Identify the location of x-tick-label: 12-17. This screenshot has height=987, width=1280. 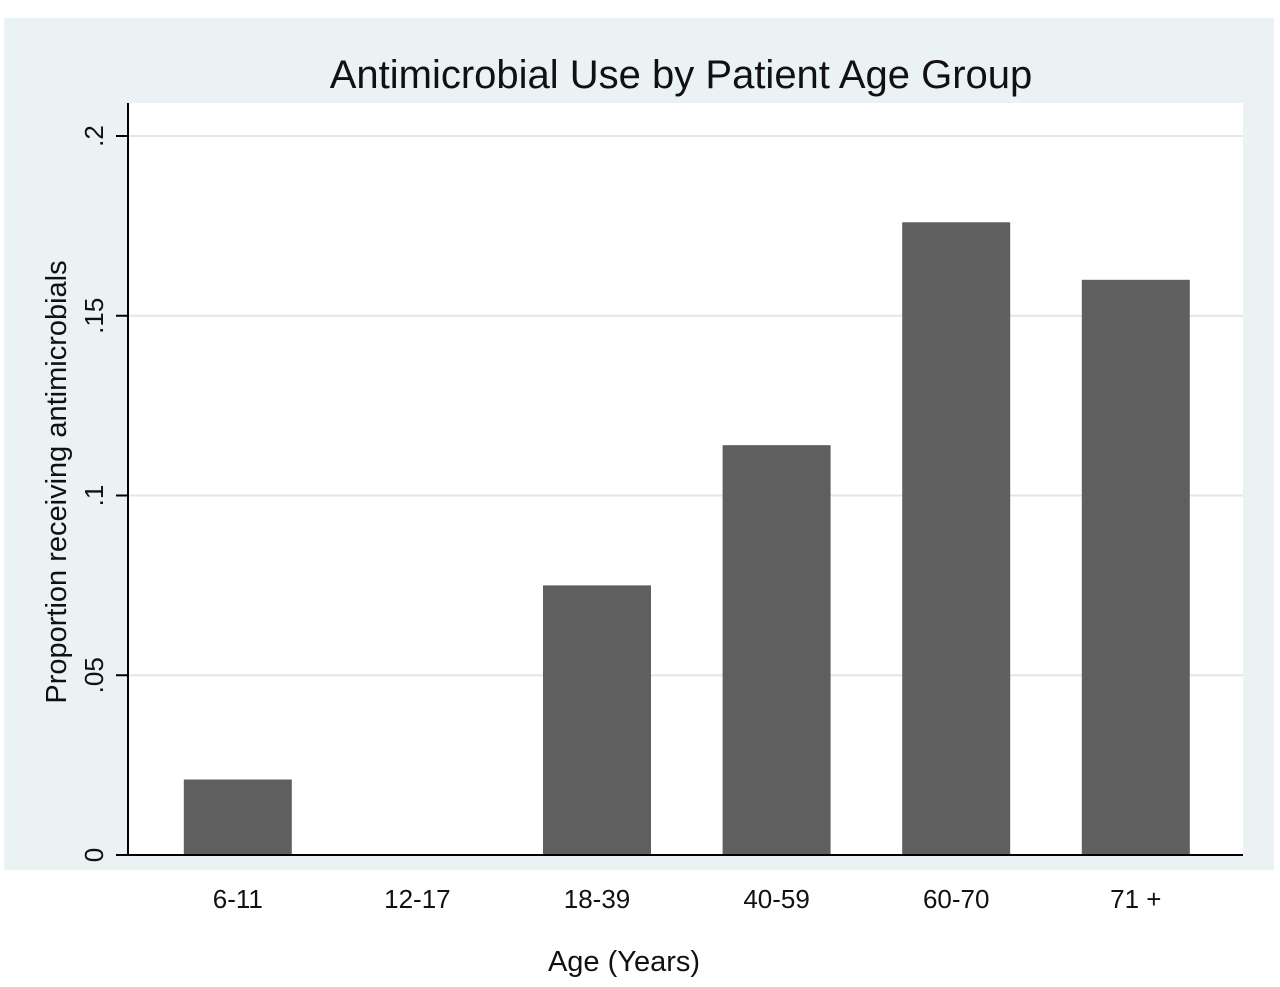
(417, 899).